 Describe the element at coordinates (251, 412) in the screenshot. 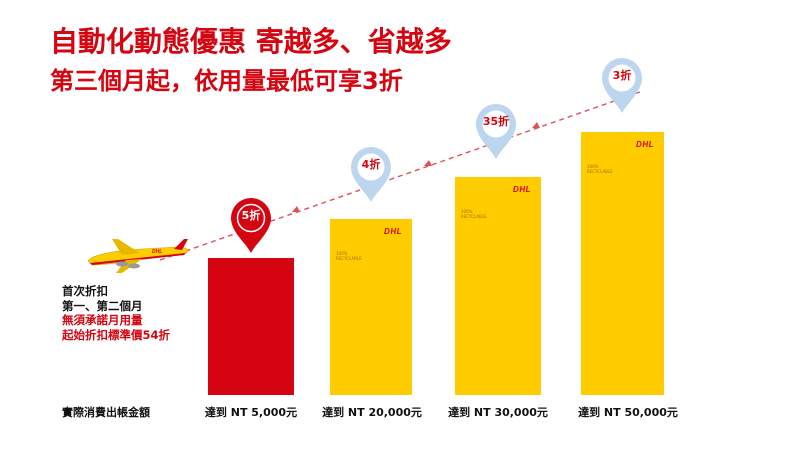

I see `tier-label: 達到 NT 5,000元` at that location.